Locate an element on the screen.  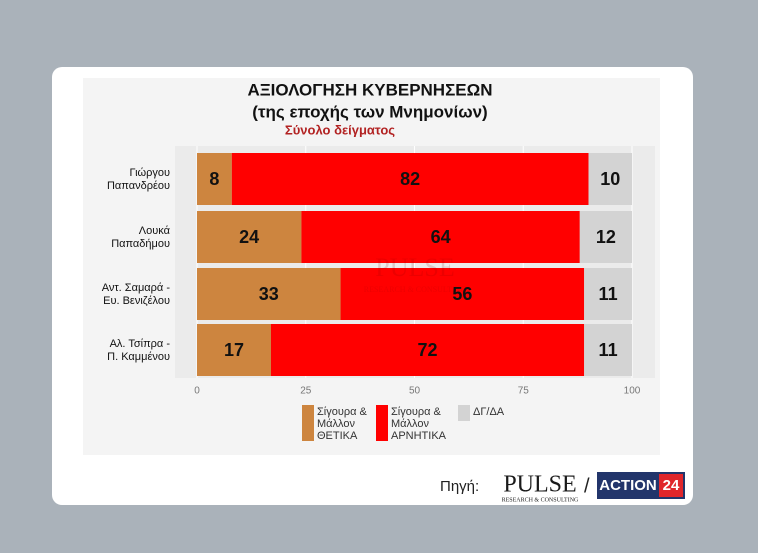
y-tick-label: Αντ. Σαμαρά - is located at coordinates (136, 288).